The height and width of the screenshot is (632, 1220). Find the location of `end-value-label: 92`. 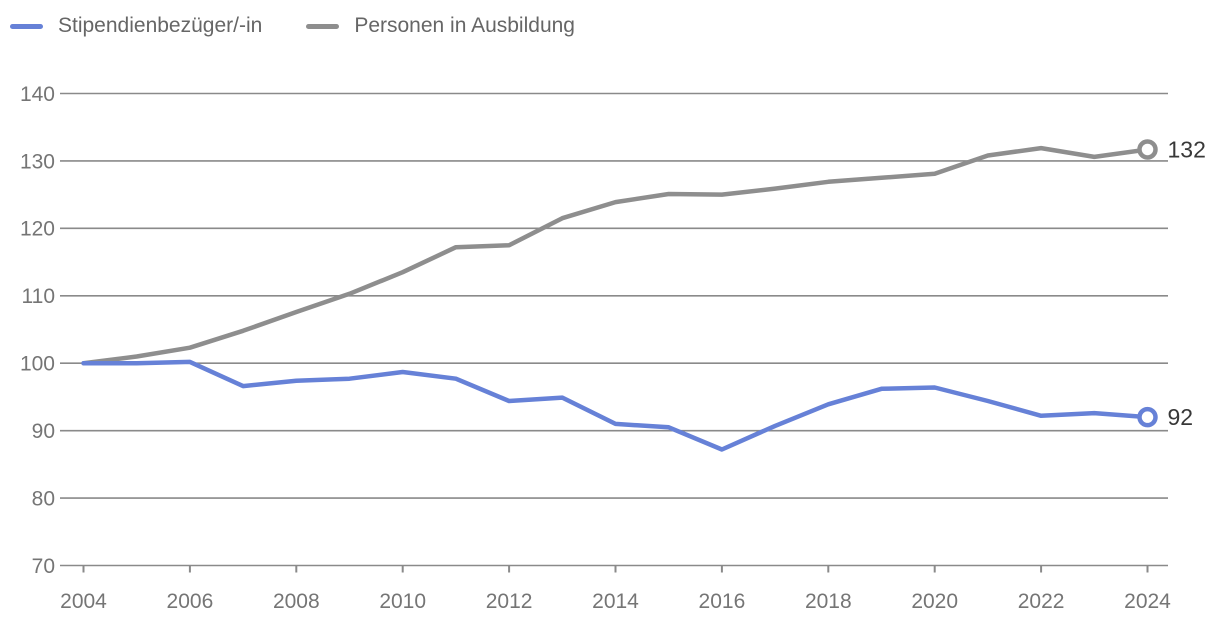

end-value-label: 92 is located at coordinates (1181, 417).